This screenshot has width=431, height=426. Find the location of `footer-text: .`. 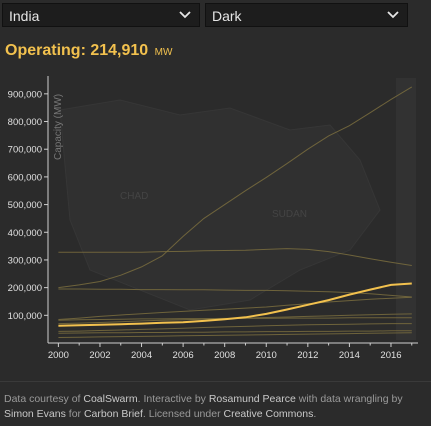

footer-text: . is located at coordinates (315, 414).